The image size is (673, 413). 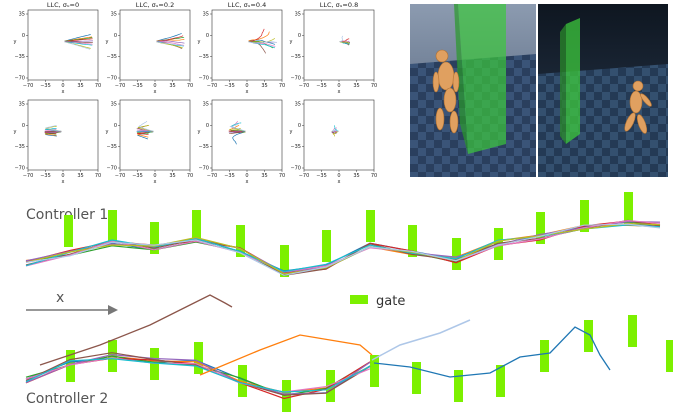 I want to click on panel-title: LLC, σᵤ=0, so click(x=63, y=5).